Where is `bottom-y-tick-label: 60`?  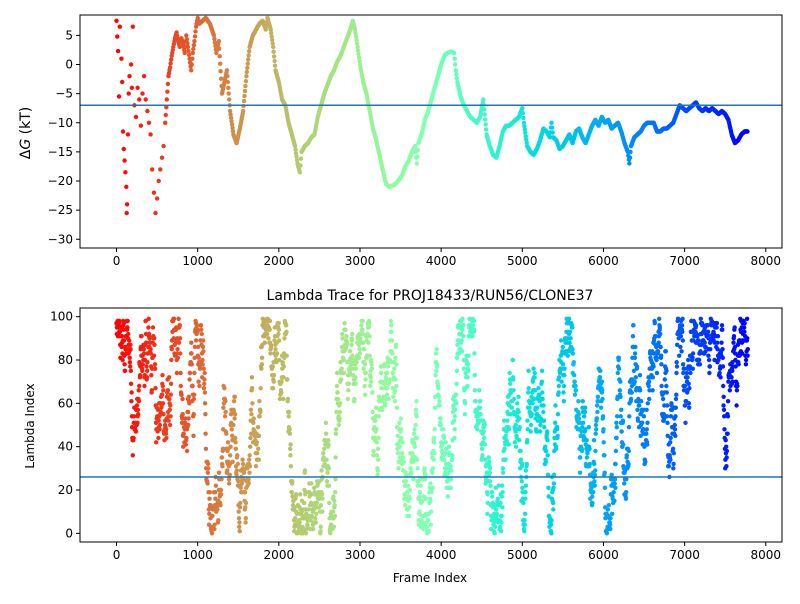 bottom-y-tick-label: 60 is located at coordinates (65, 403).